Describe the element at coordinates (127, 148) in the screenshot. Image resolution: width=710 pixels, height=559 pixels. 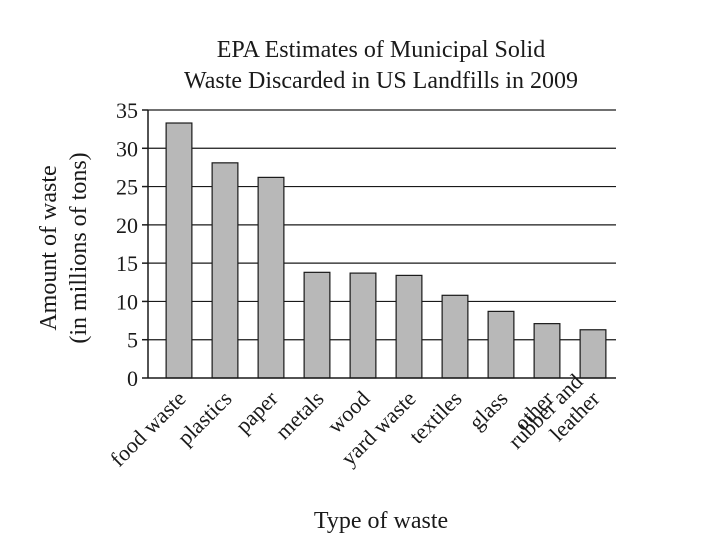
I see `y-tick-label: 30` at that location.